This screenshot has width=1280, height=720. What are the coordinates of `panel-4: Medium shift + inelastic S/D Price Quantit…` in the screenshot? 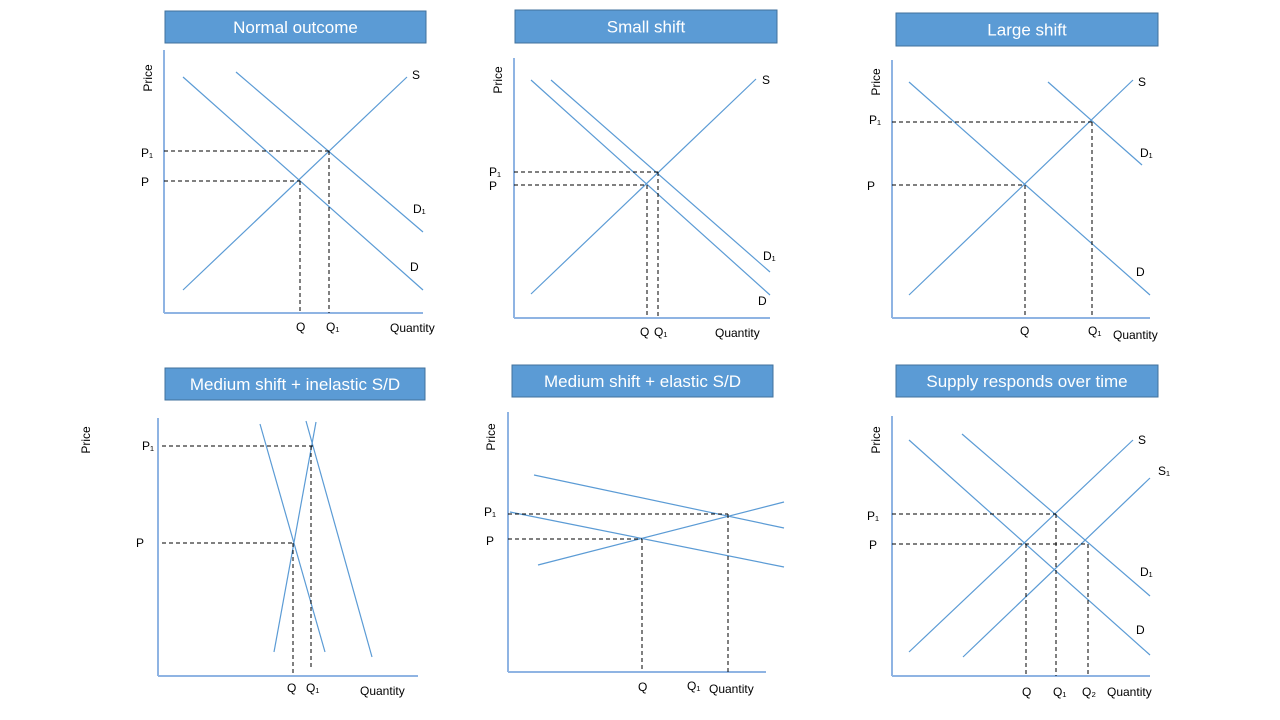 It's located at (252, 532).